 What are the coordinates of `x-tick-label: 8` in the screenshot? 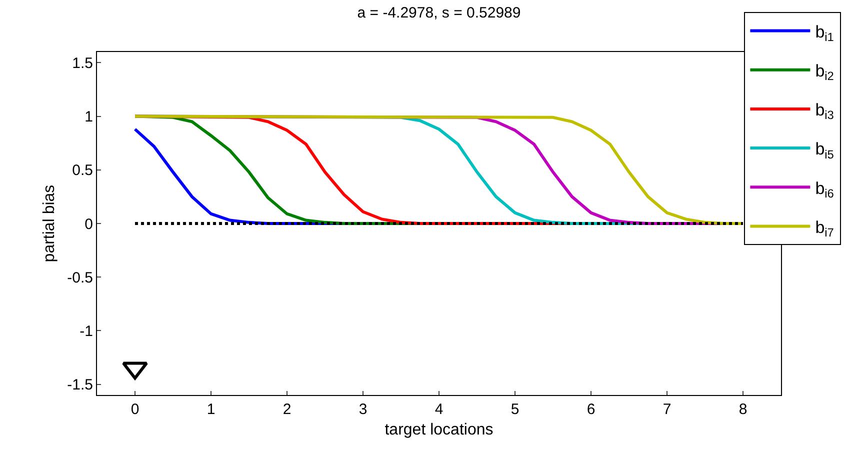 It's located at (743, 409).